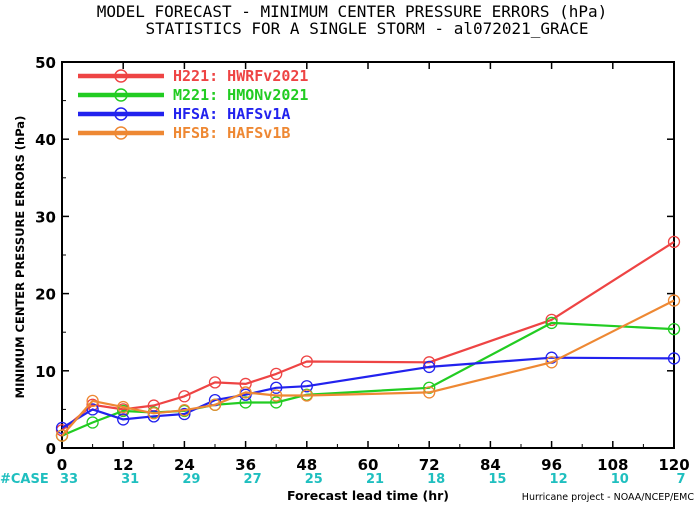 This screenshot has width=700, height=506. I want to click on legend-label: M221: HMONv2021, so click(240, 95).